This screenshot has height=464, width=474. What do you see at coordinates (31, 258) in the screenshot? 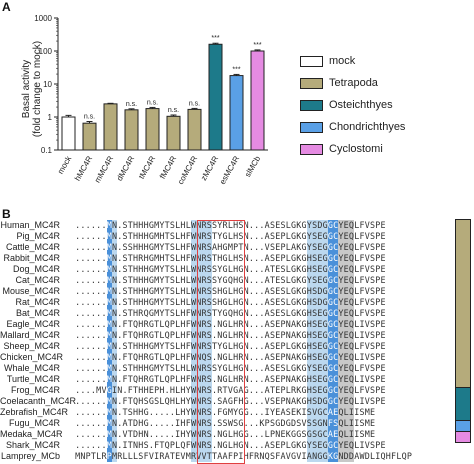
I see `species-name: Rabbit_MC4R` at bounding box center [31, 258].